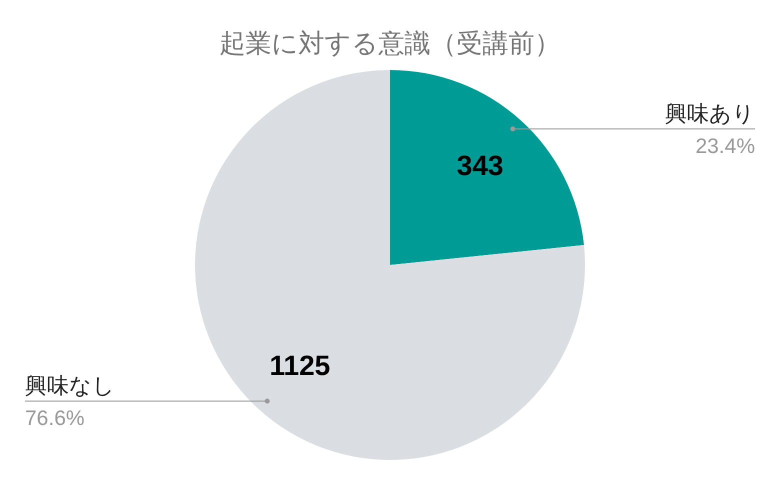 The width and height of the screenshot is (781, 483). Describe the element at coordinates (725, 146) in the screenshot. I see `annotation: 23.4%` at that location.